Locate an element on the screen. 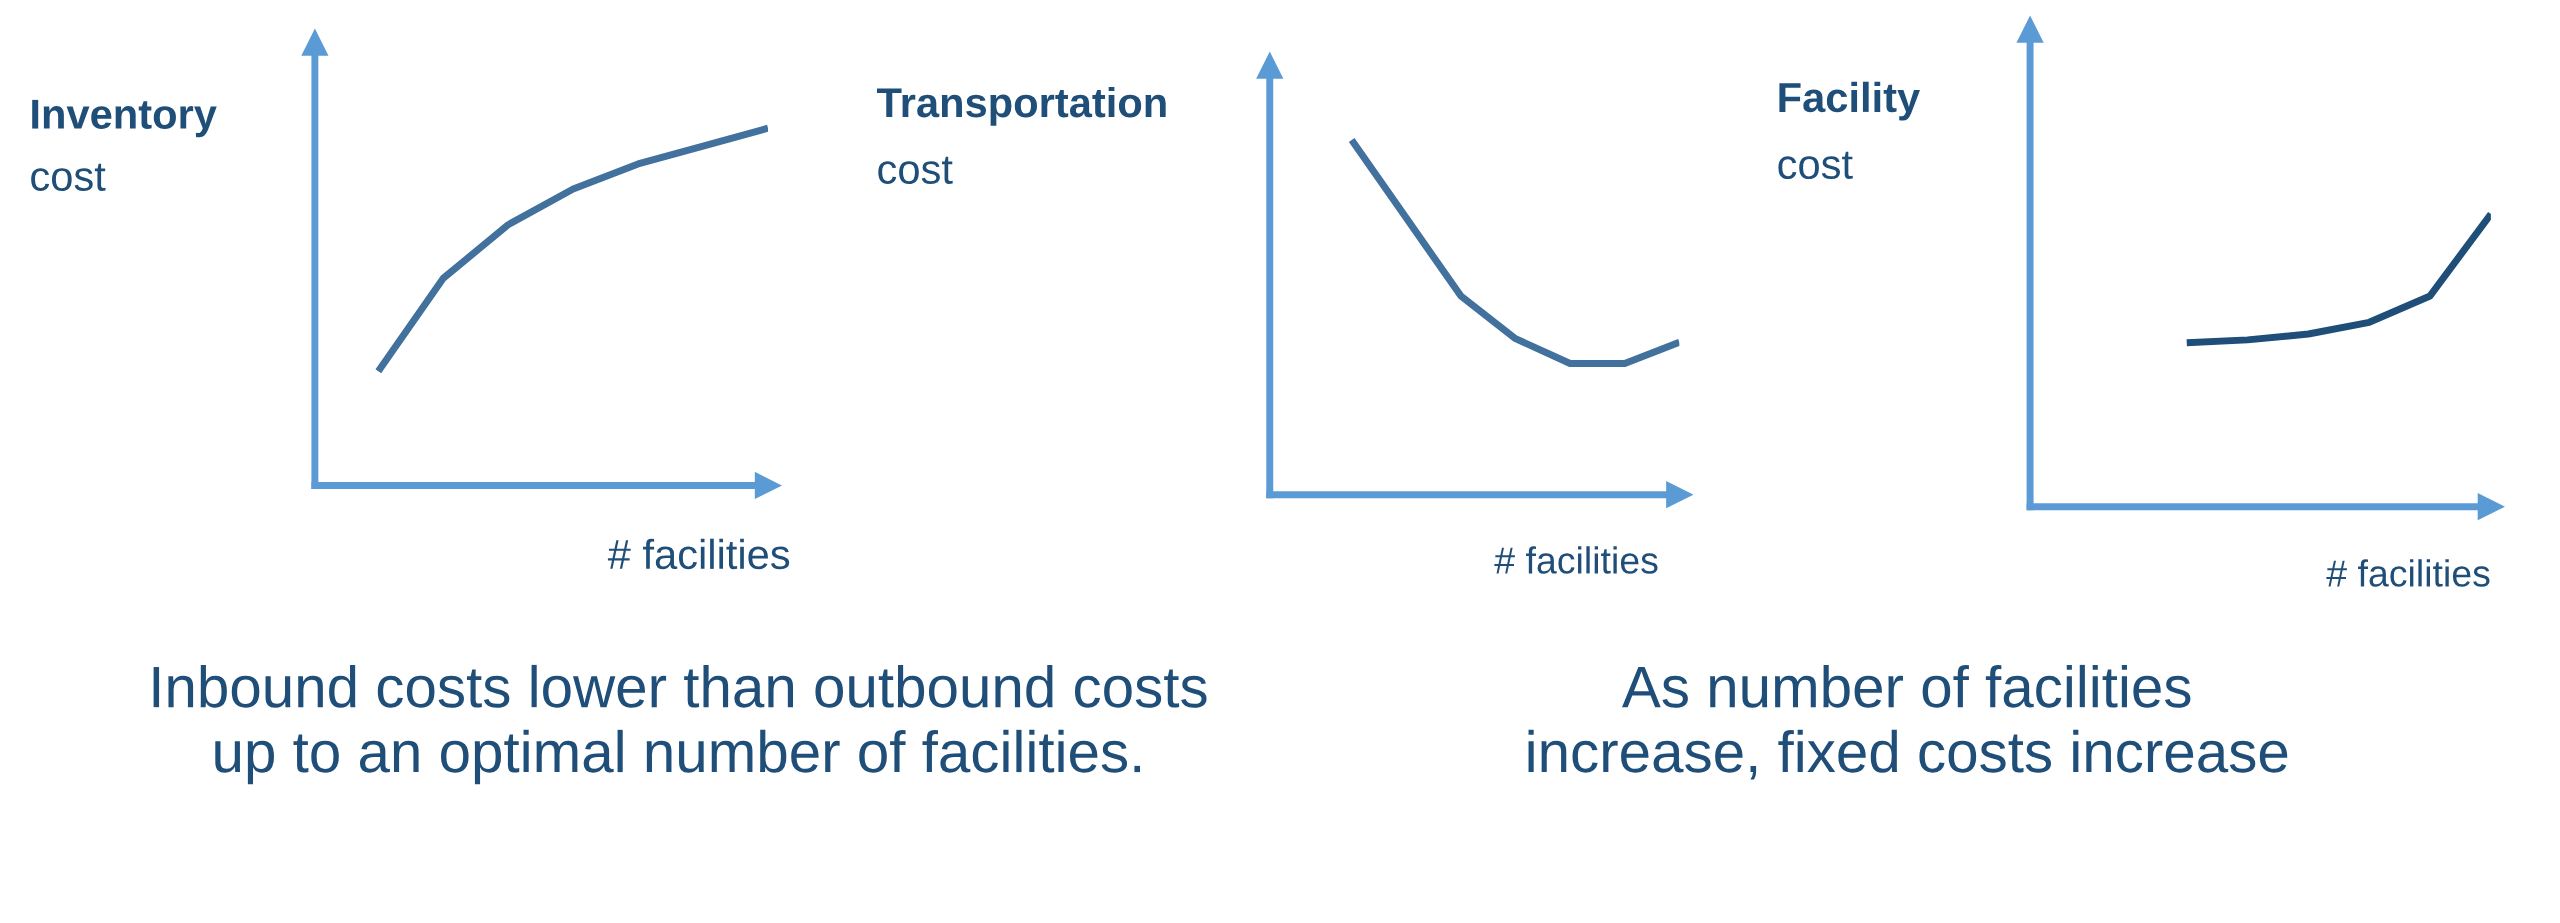 The height and width of the screenshot is (923, 2560). chart-title: Transportation is located at coordinates (1021, 106).